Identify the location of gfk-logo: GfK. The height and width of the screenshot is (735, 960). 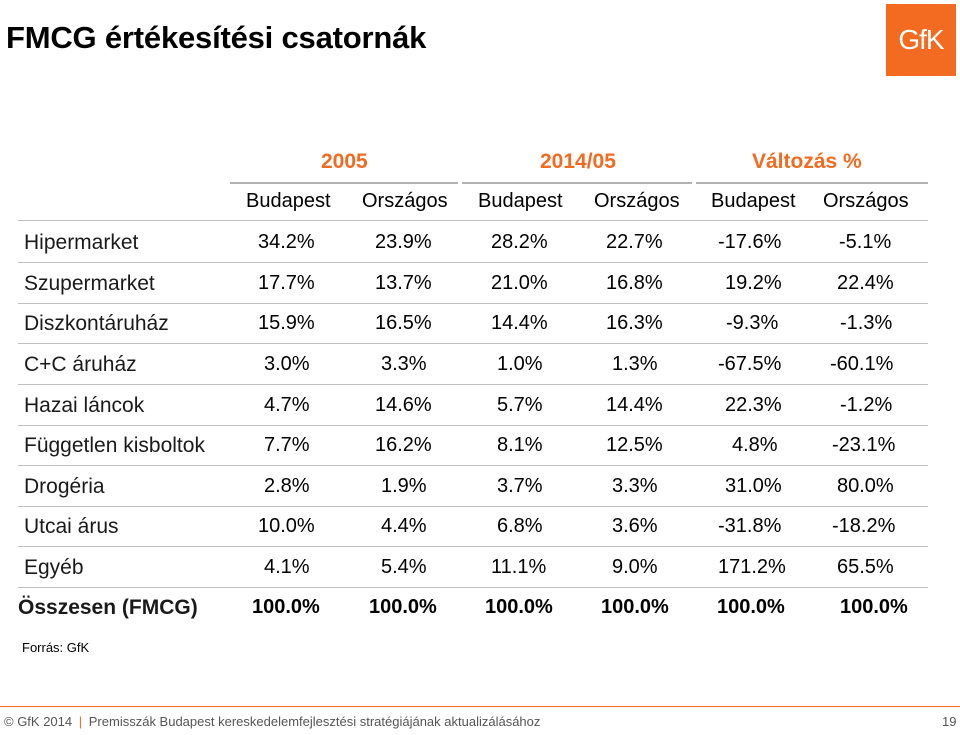
(921, 40).